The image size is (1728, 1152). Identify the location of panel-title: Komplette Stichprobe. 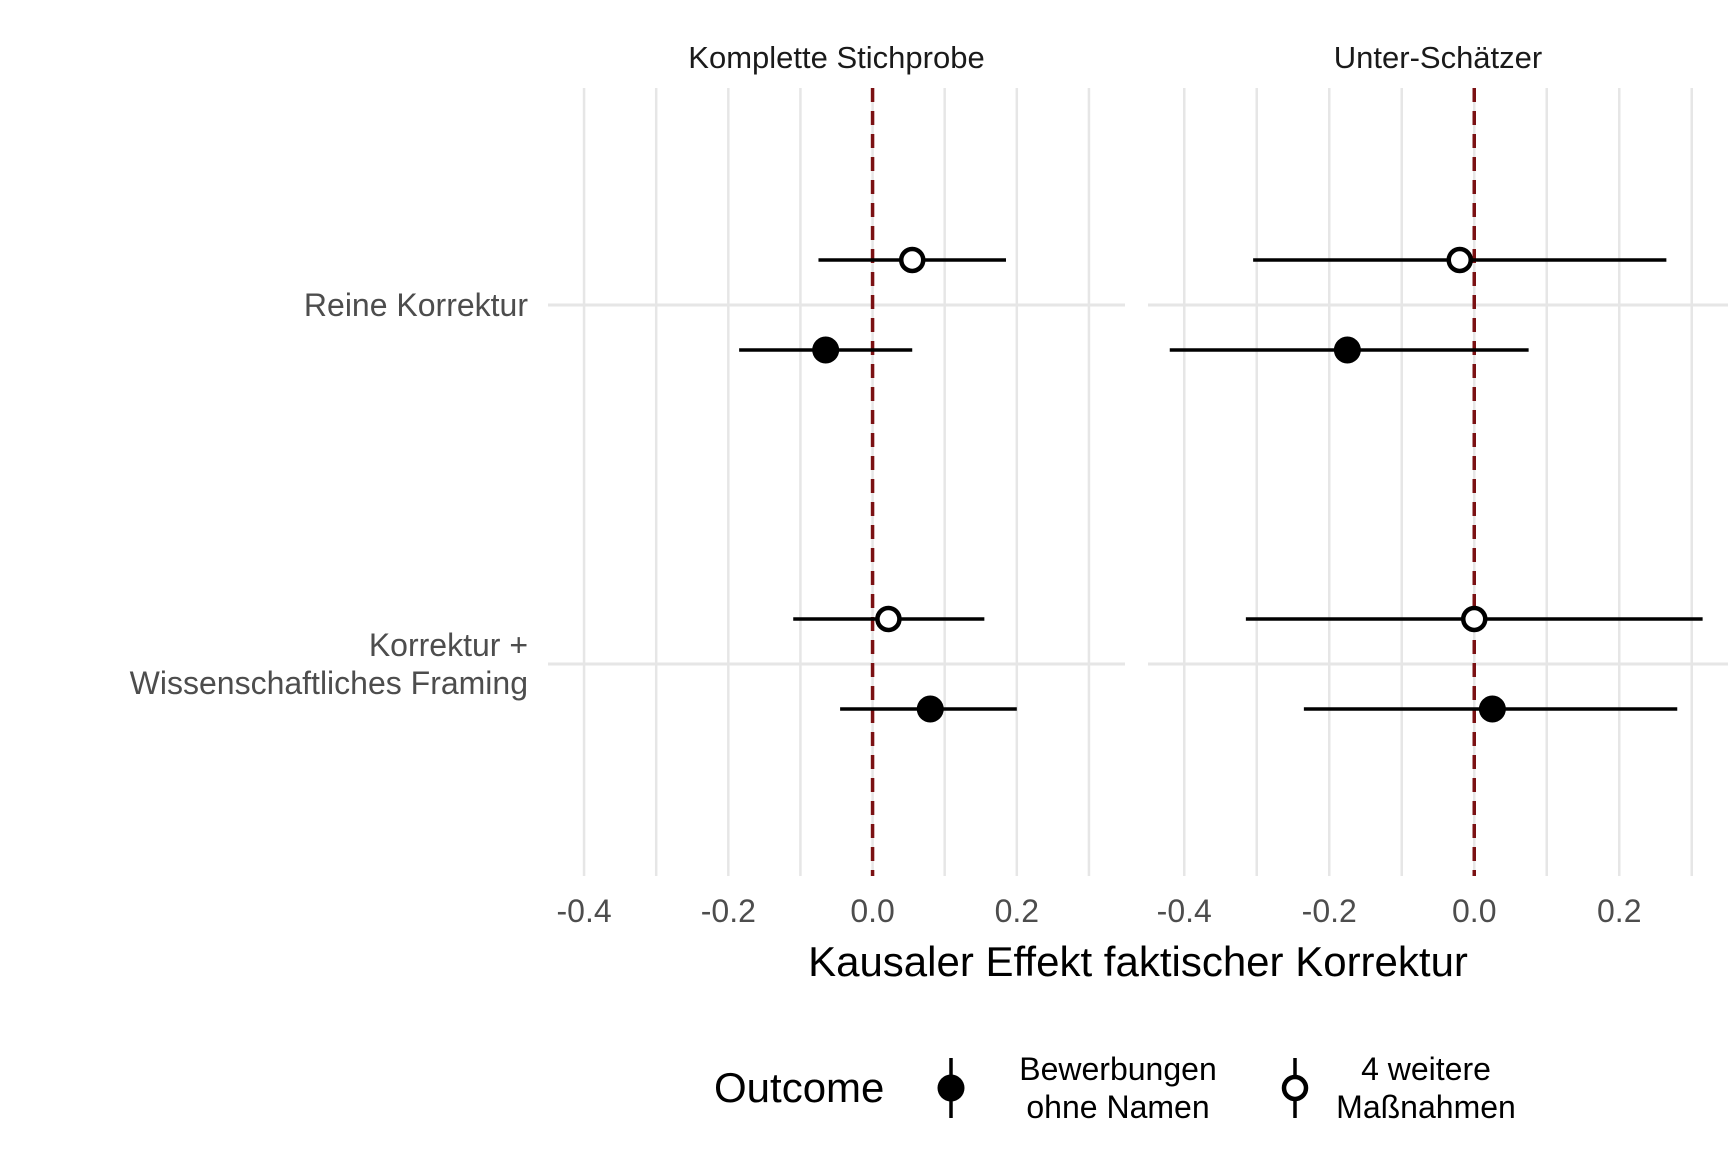
(836, 57).